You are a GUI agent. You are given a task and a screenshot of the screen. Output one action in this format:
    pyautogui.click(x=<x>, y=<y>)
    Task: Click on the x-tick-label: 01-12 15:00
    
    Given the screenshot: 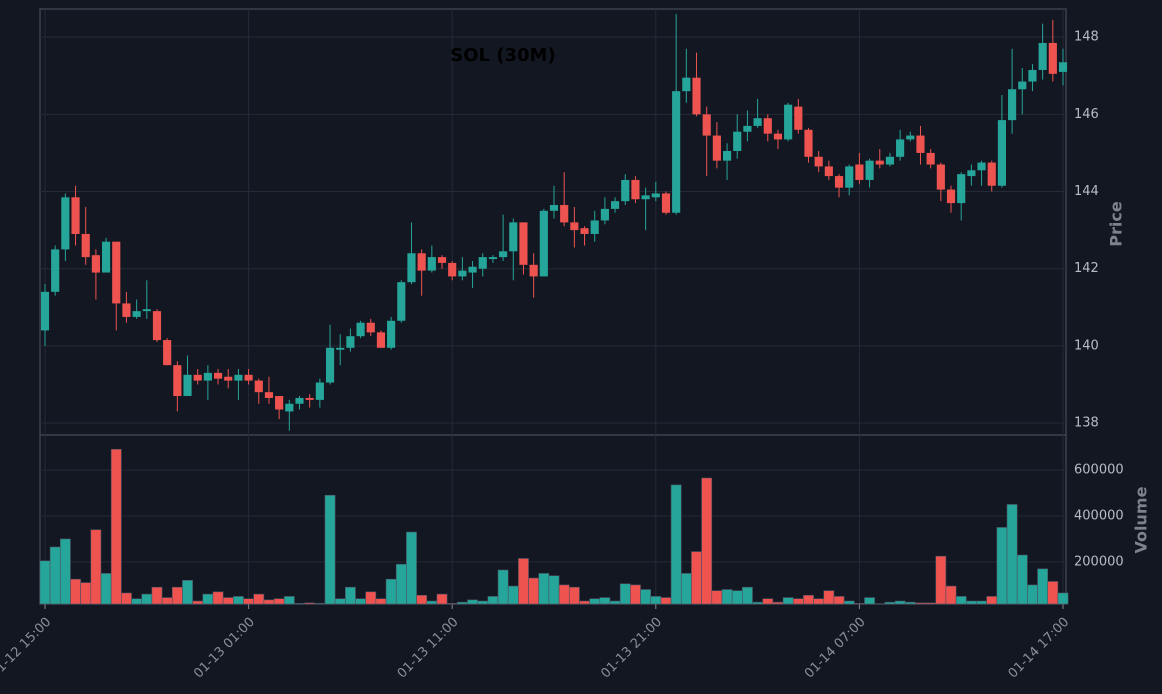 What is the action you would take?
    pyautogui.click(x=27, y=648)
    